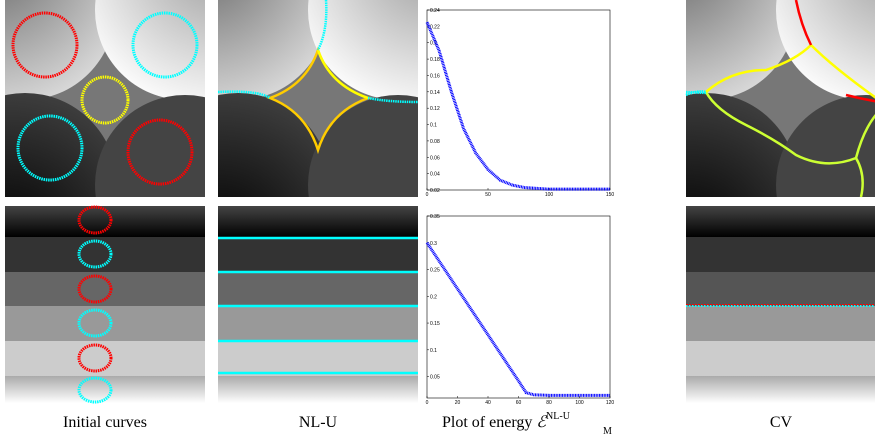 This screenshot has height=442, width=875. What do you see at coordinates (435, 271) in the screenshot?
I see `y-tick-label: 0.25` at bounding box center [435, 271].